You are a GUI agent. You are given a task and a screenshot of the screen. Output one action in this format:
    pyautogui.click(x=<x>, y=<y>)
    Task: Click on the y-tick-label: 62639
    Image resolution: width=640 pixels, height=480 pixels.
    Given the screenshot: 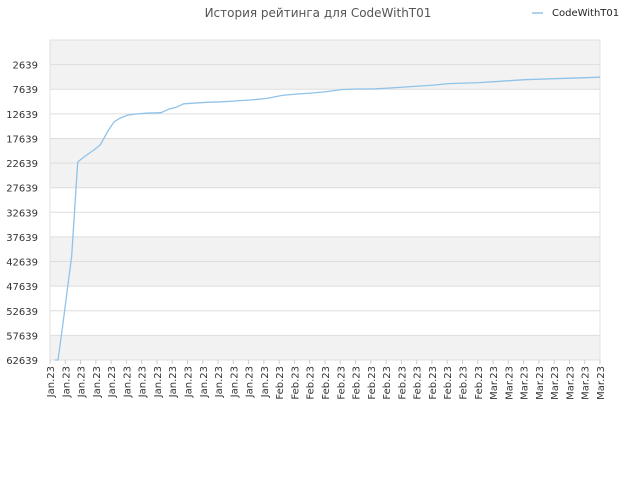 What is the action you would take?
    pyautogui.click(x=22, y=361)
    